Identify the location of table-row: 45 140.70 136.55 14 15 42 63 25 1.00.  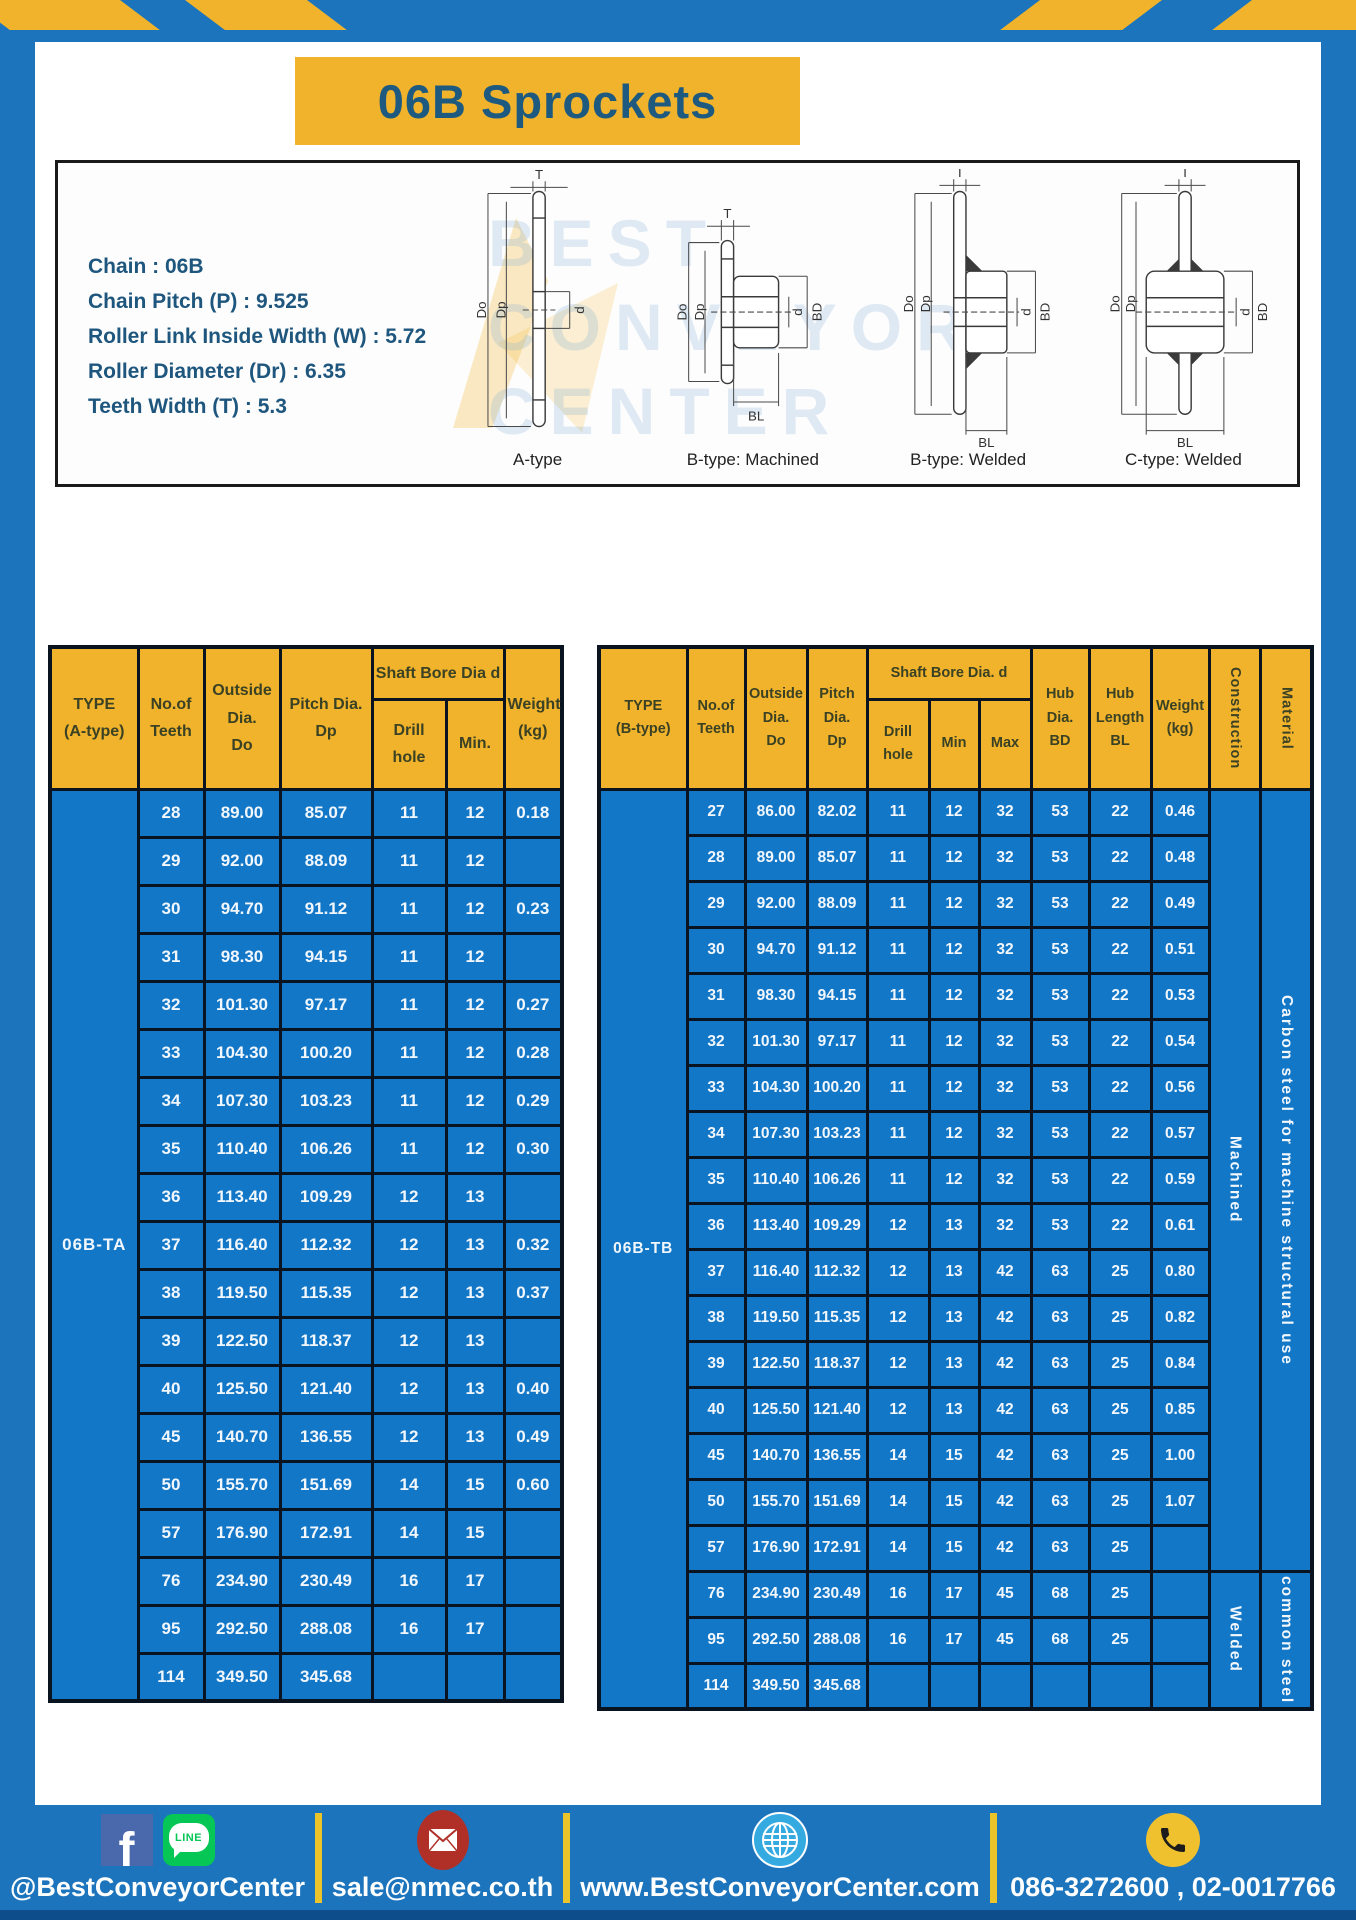
(955, 1456).